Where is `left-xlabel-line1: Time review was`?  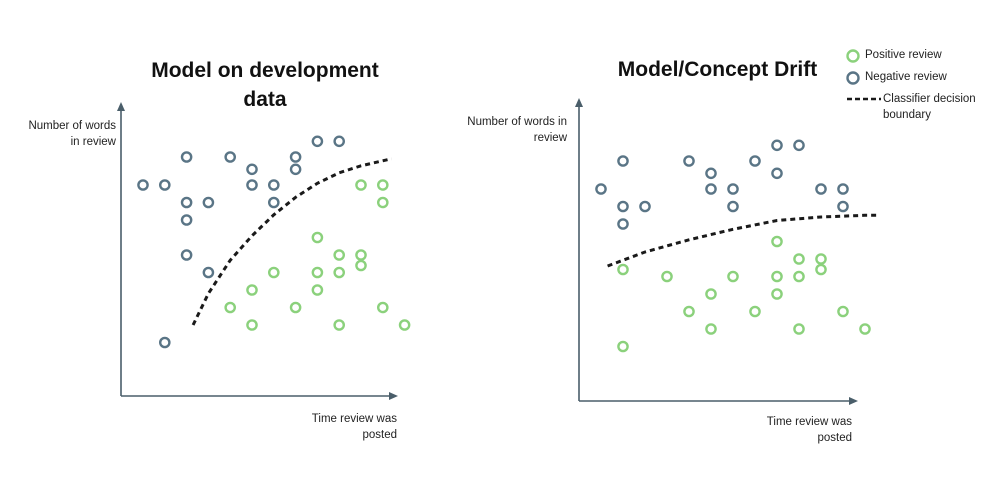
left-xlabel-line1: Time review was is located at coordinates (354, 419).